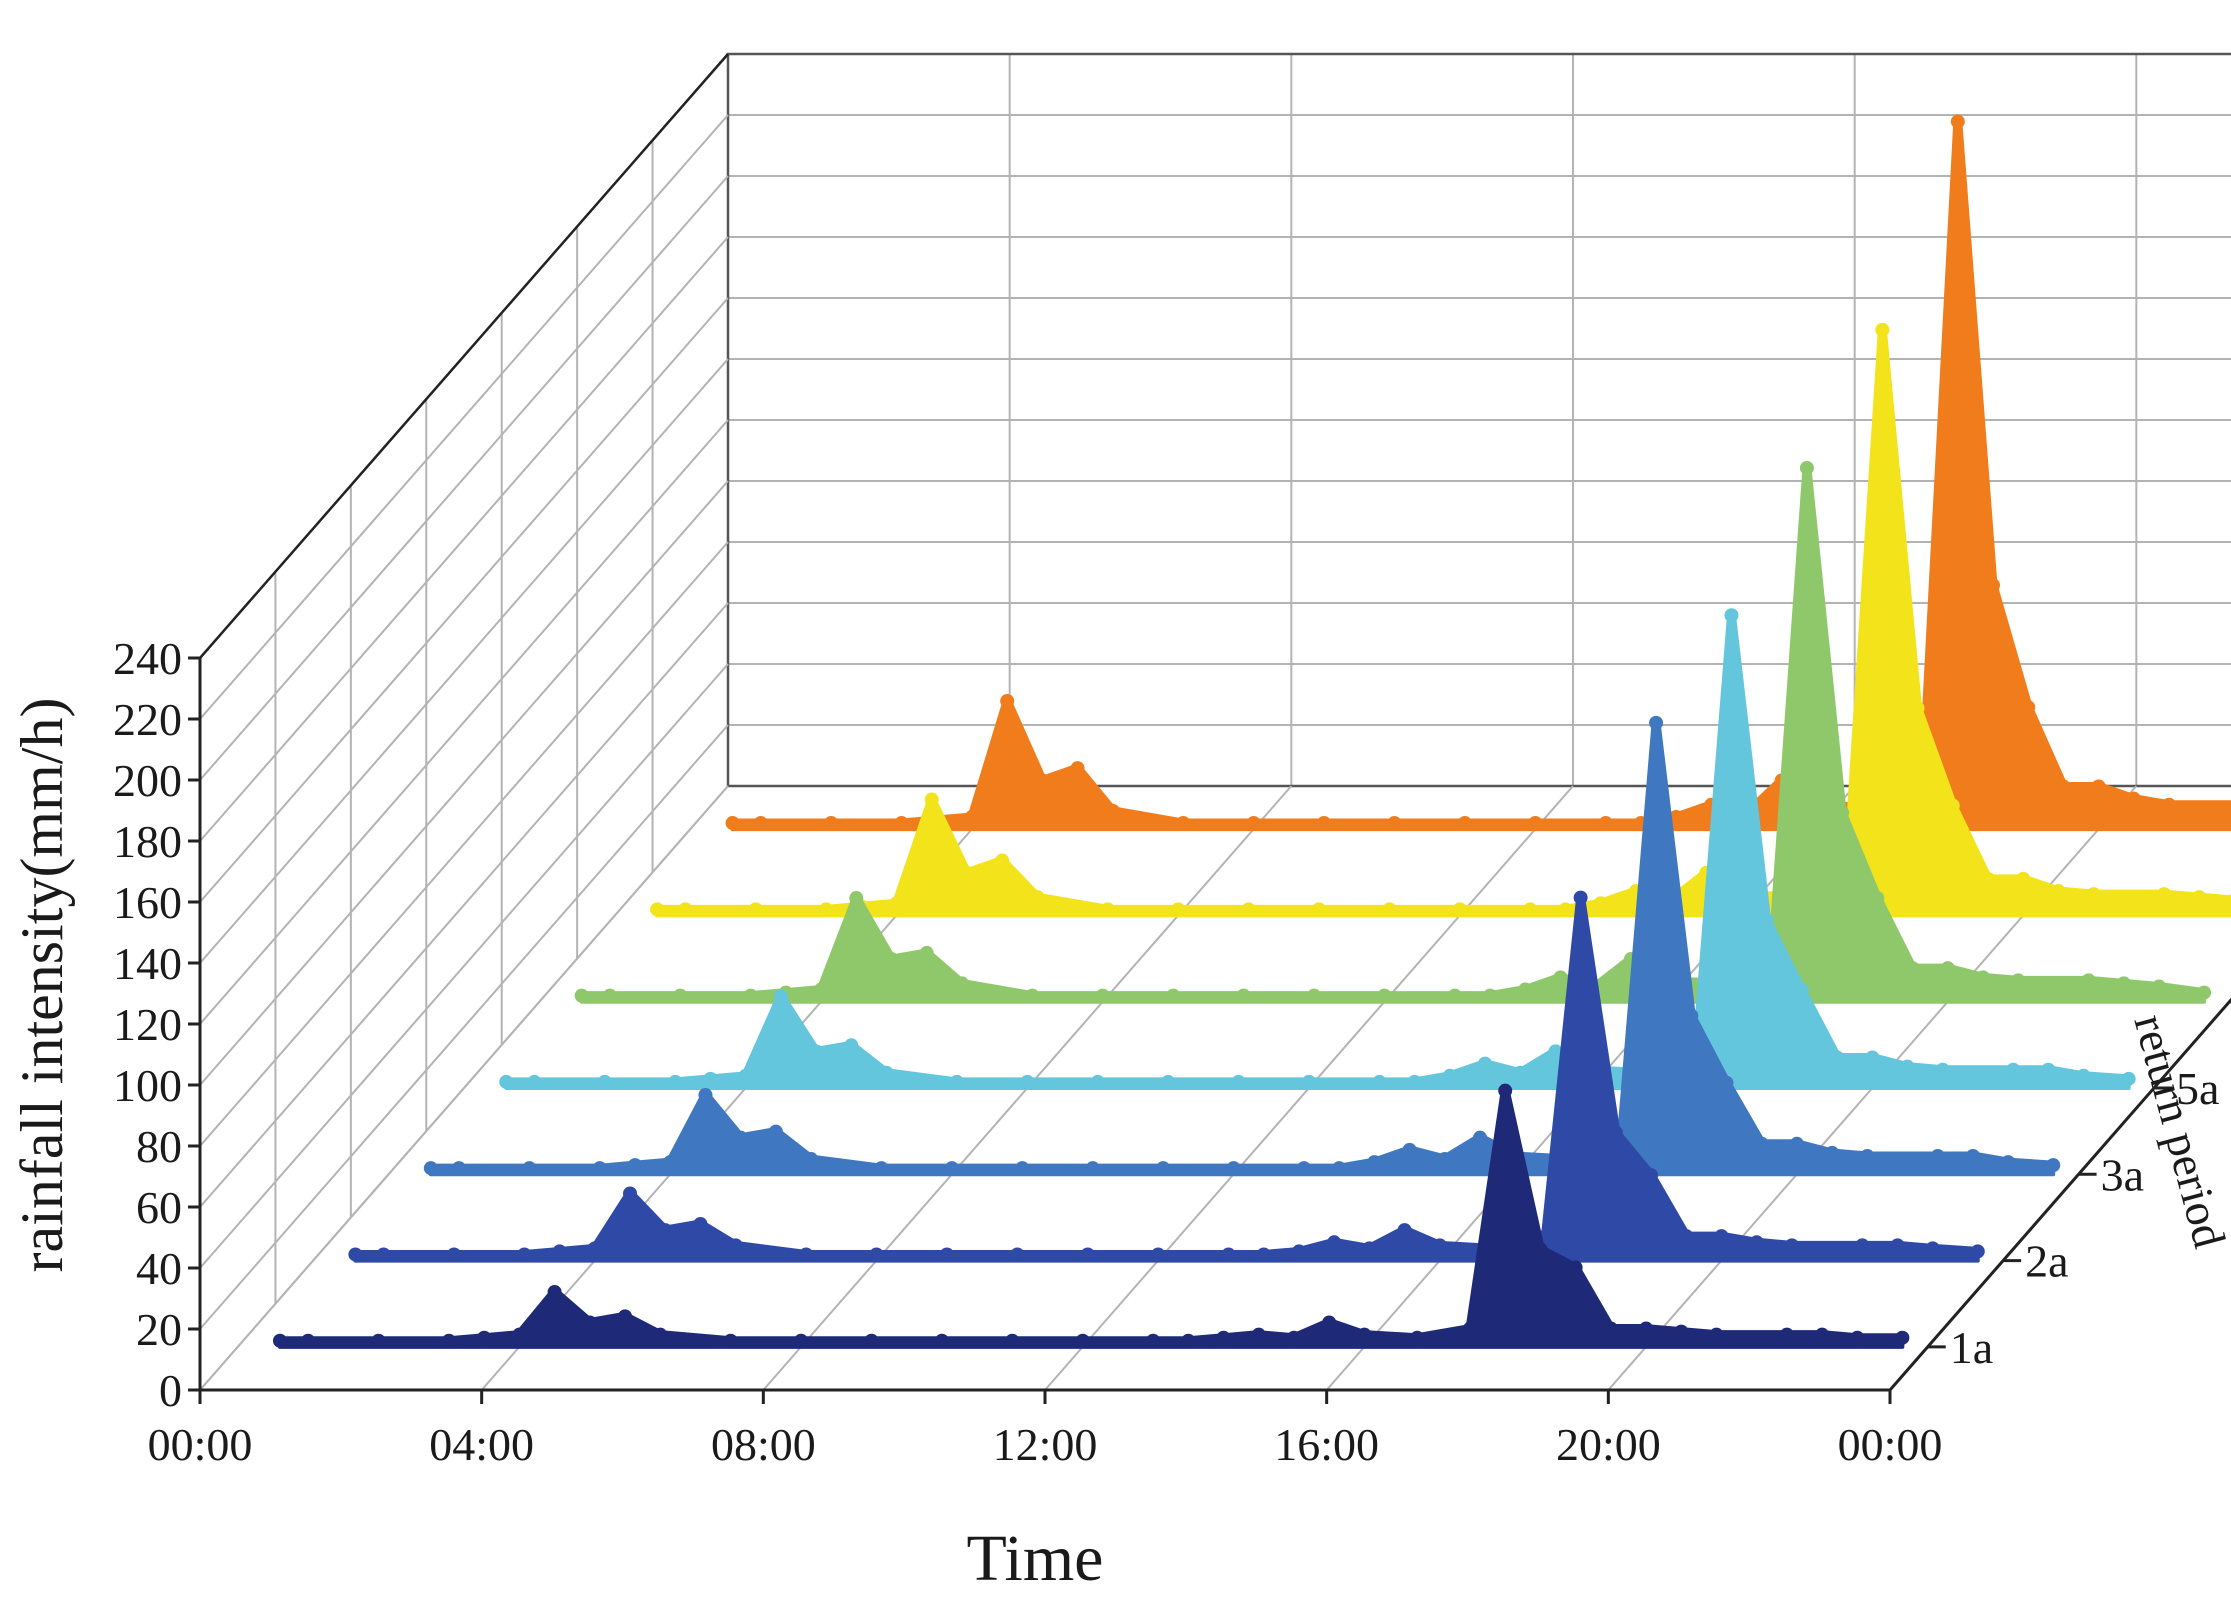 The image size is (2231, 1601). I want to click on x-tick-label: 00:00, so click(200, 1444).